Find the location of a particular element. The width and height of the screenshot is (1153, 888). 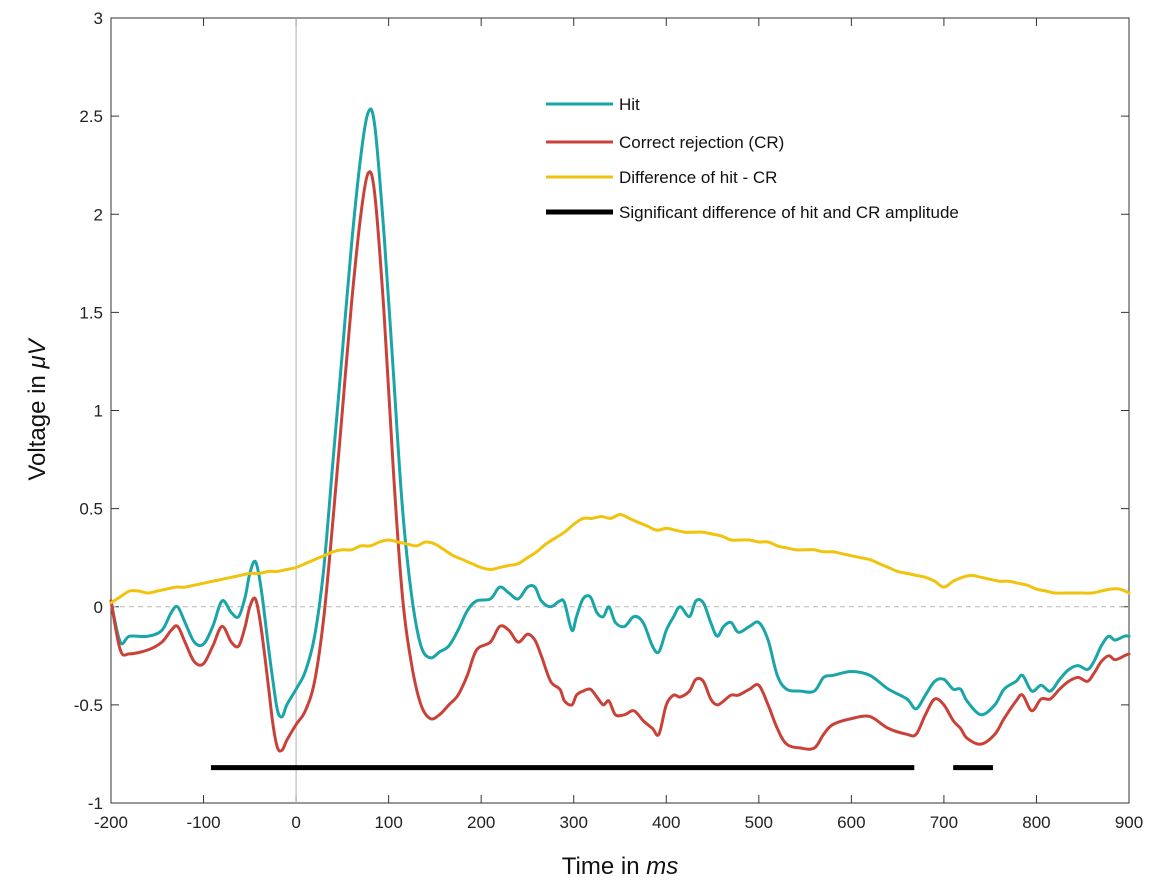

y-tick-label: -0.5 is located at coordinates (88, 705).